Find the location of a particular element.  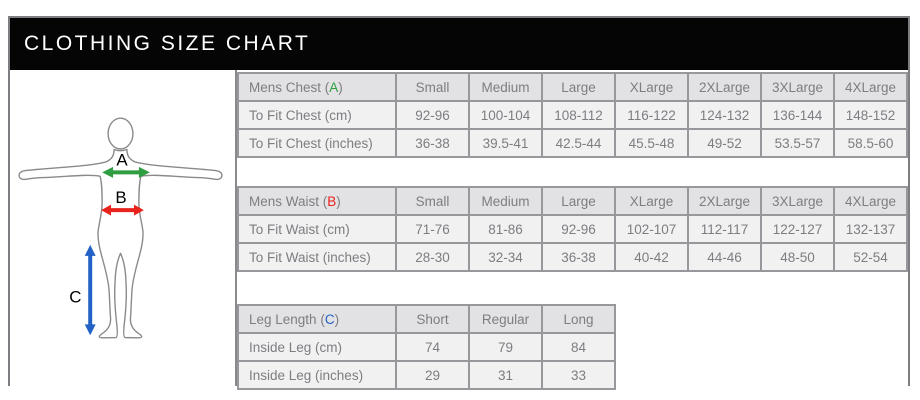

size-cell: 116-122 is located at coordinates (651, 115).